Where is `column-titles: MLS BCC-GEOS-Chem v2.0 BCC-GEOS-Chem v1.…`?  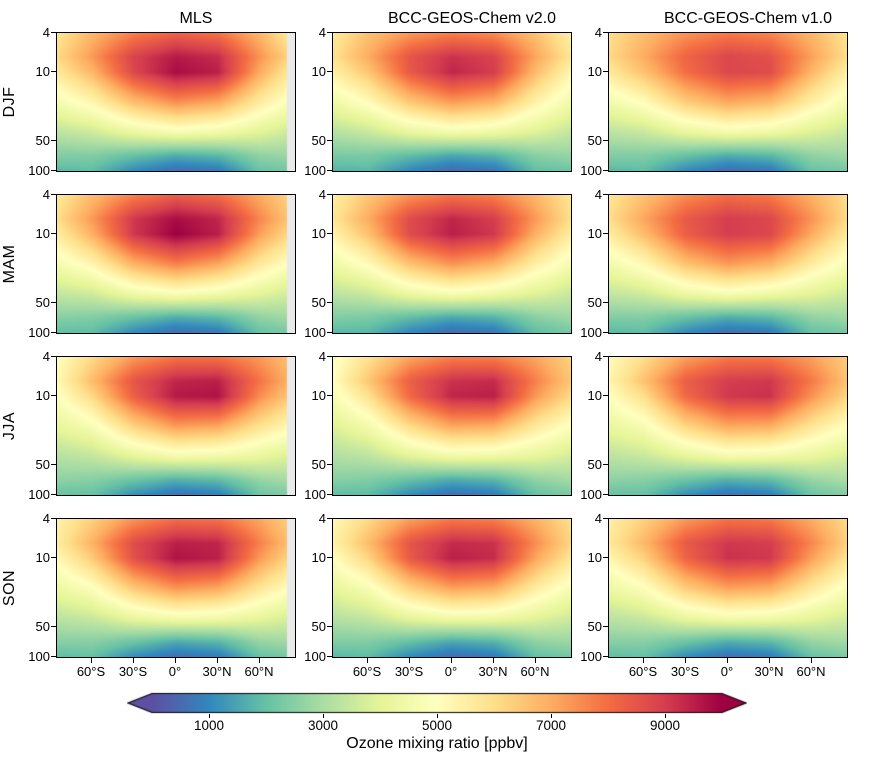 column-titles: MLS BCC-GEOS-Chem v2.0 BCC-GEOS-Chem v1.… is located at coordinates (447, 20).